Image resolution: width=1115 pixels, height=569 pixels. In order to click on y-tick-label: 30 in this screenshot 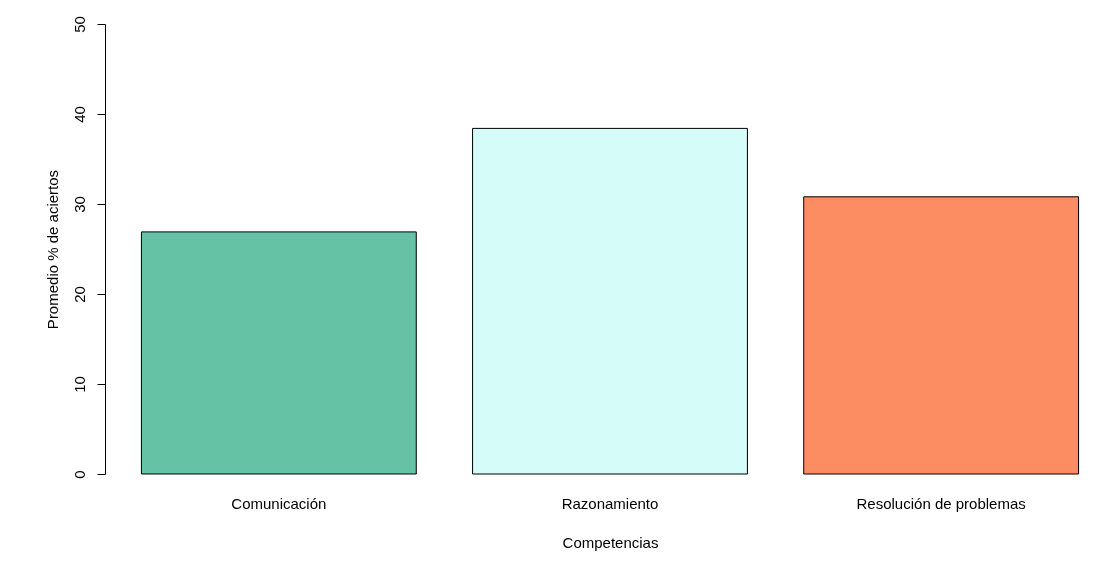, I will do `click(79, 204)`.